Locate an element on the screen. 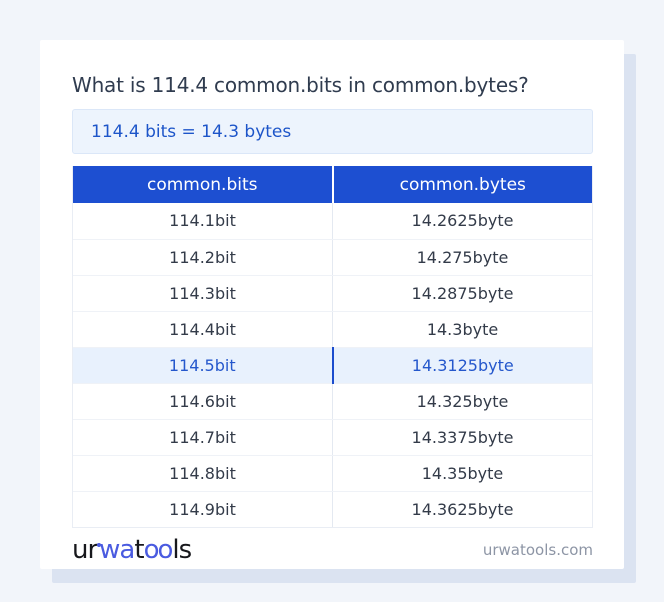 The width and height of the screenshot is (664, 602). table-row: 114.5bit 14.3125byte is located at coordinates (332, 365).